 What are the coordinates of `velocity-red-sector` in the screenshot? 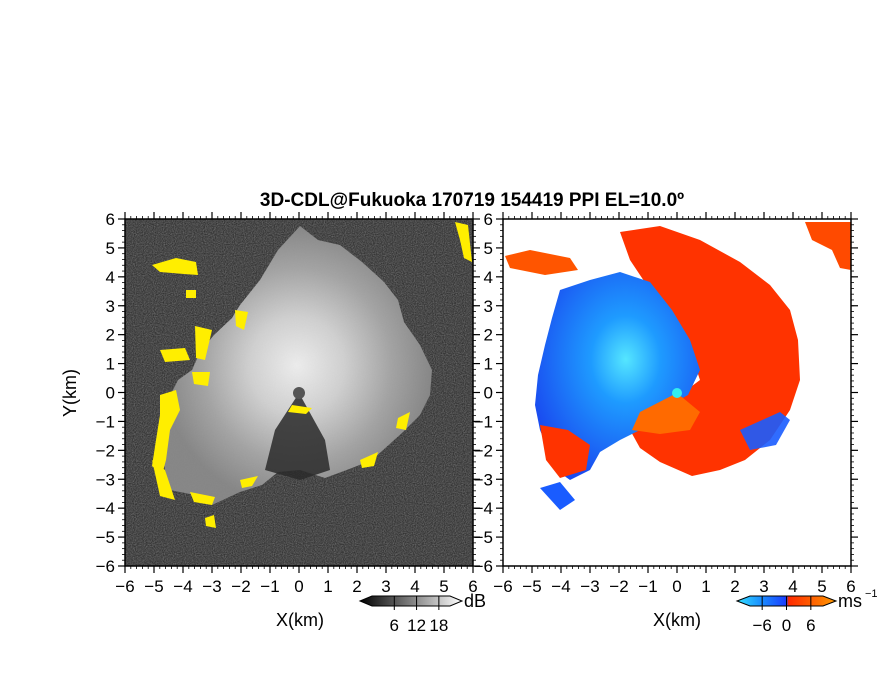 It's located at (666, 413).